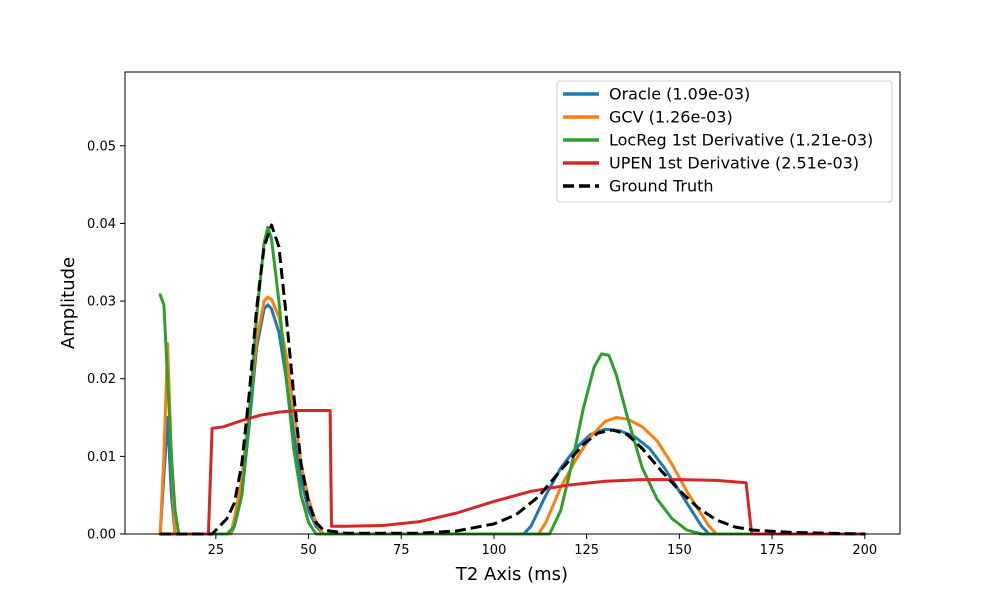  Describe the element at coordinates (864, 550) in the screenshot. I see `x-tick-label-7: 200` at that location.